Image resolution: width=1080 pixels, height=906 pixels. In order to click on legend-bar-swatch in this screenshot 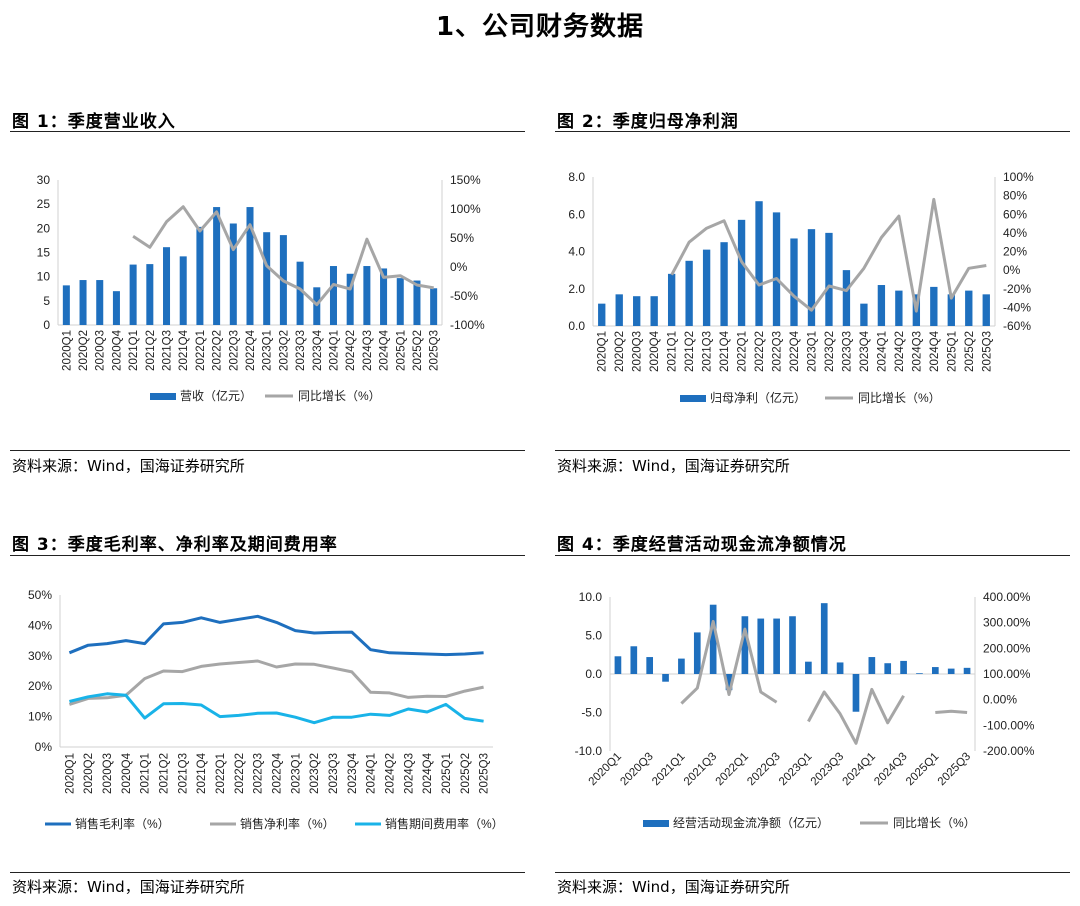, I will do `click(693, 398)`.